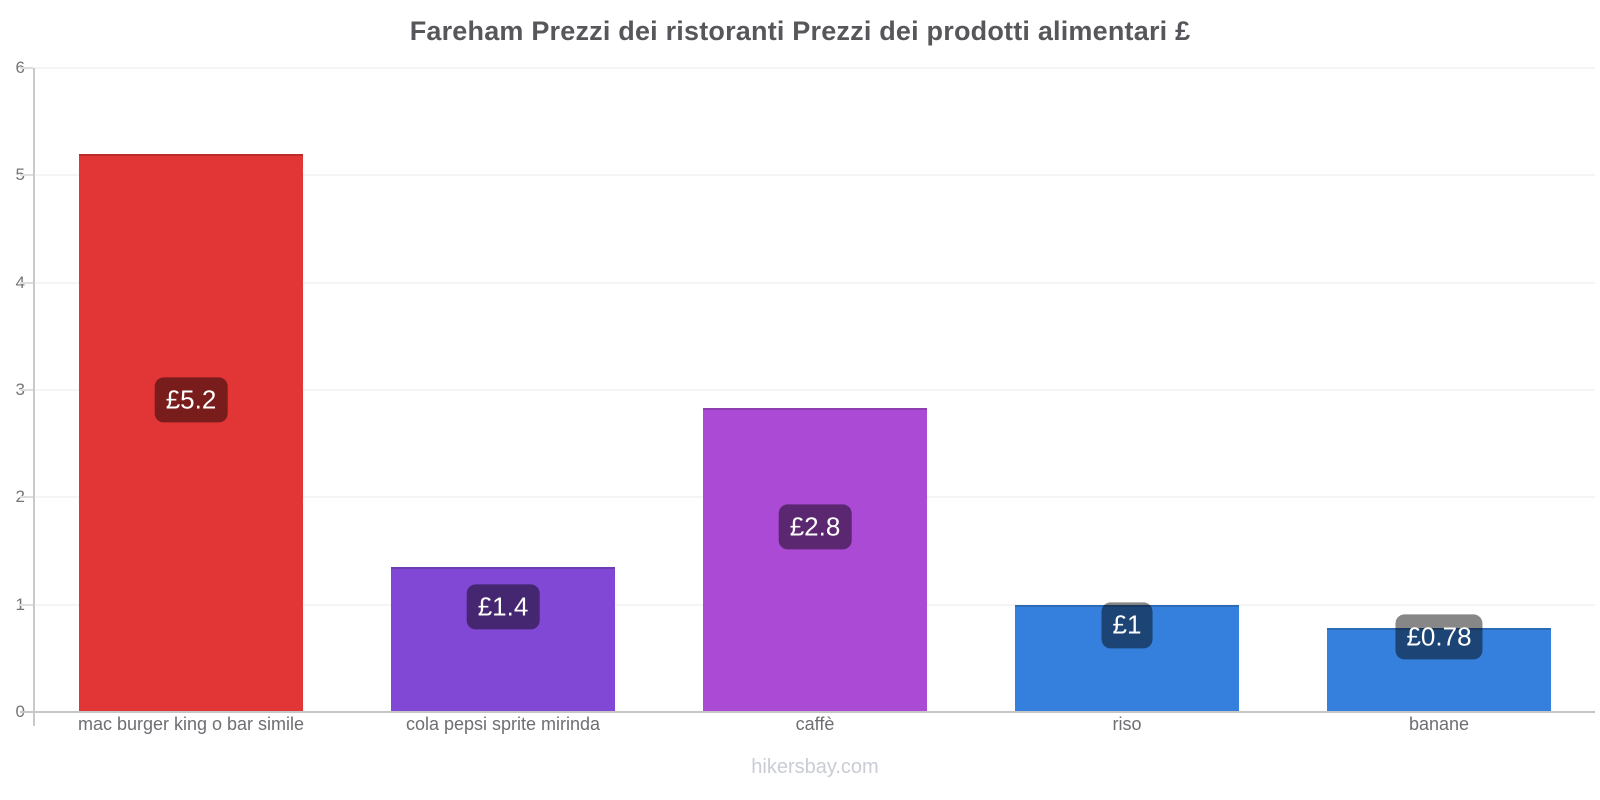  I want to click on footer-link: hikersbay.com, so click(815, 767).